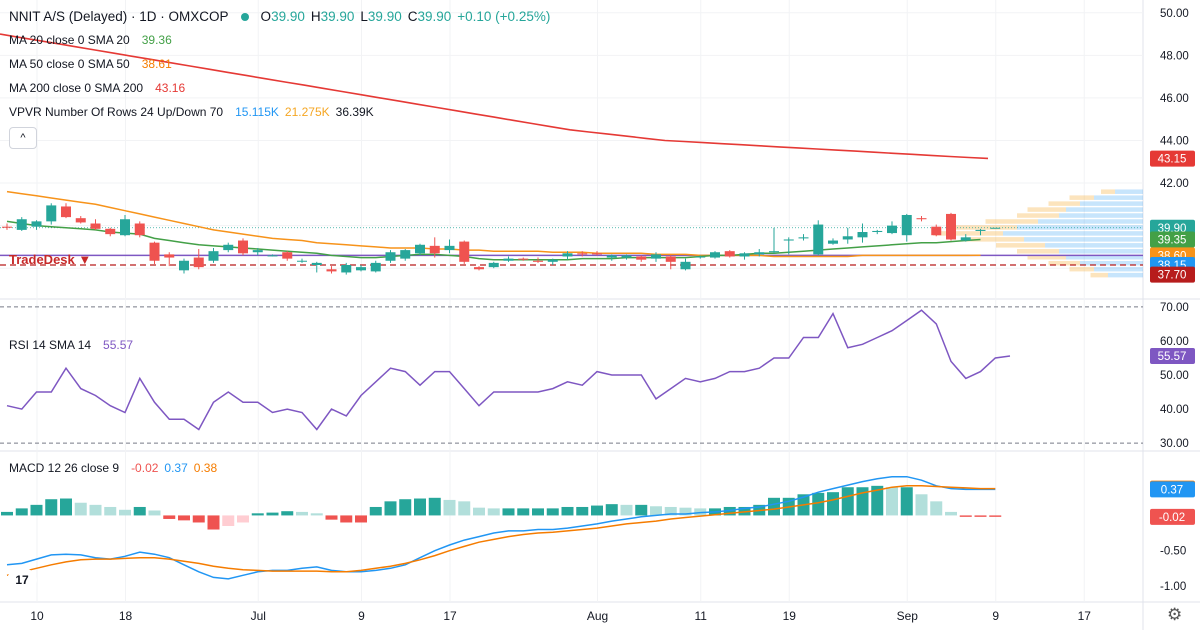 The width and height of the screenshot is (1200, 630). I want to click on tradingview-logo: 17, so click(22, 580).